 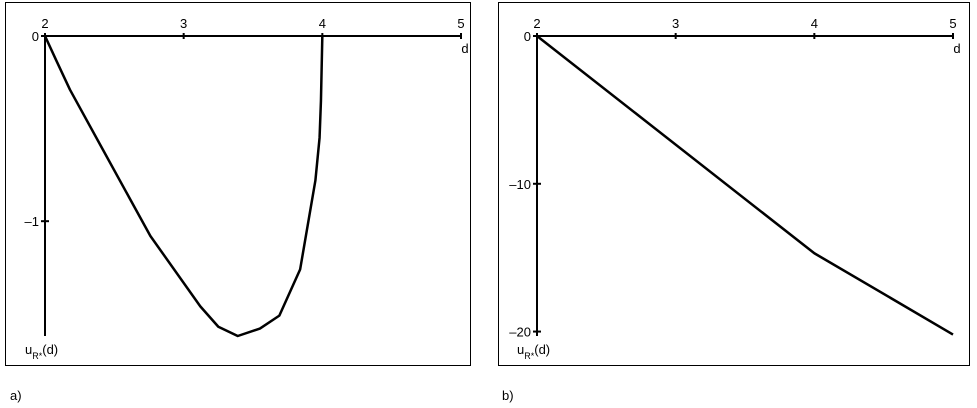 I want to click on y-tick-label: –20, so click(x=520, y=332).